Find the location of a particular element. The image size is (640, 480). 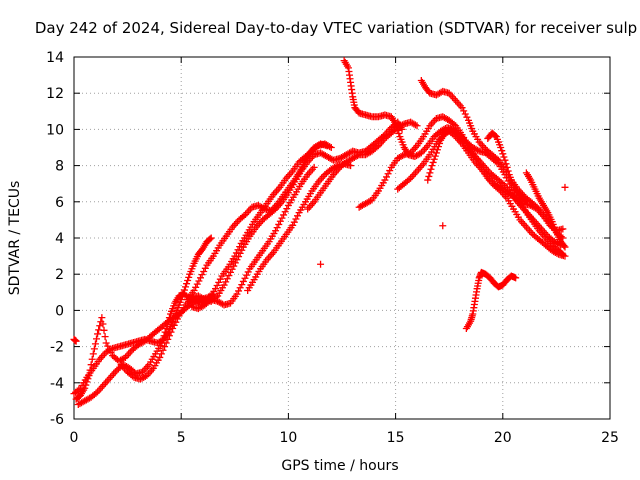

y-tick-label: -6 is located at coordinates (57, 420).